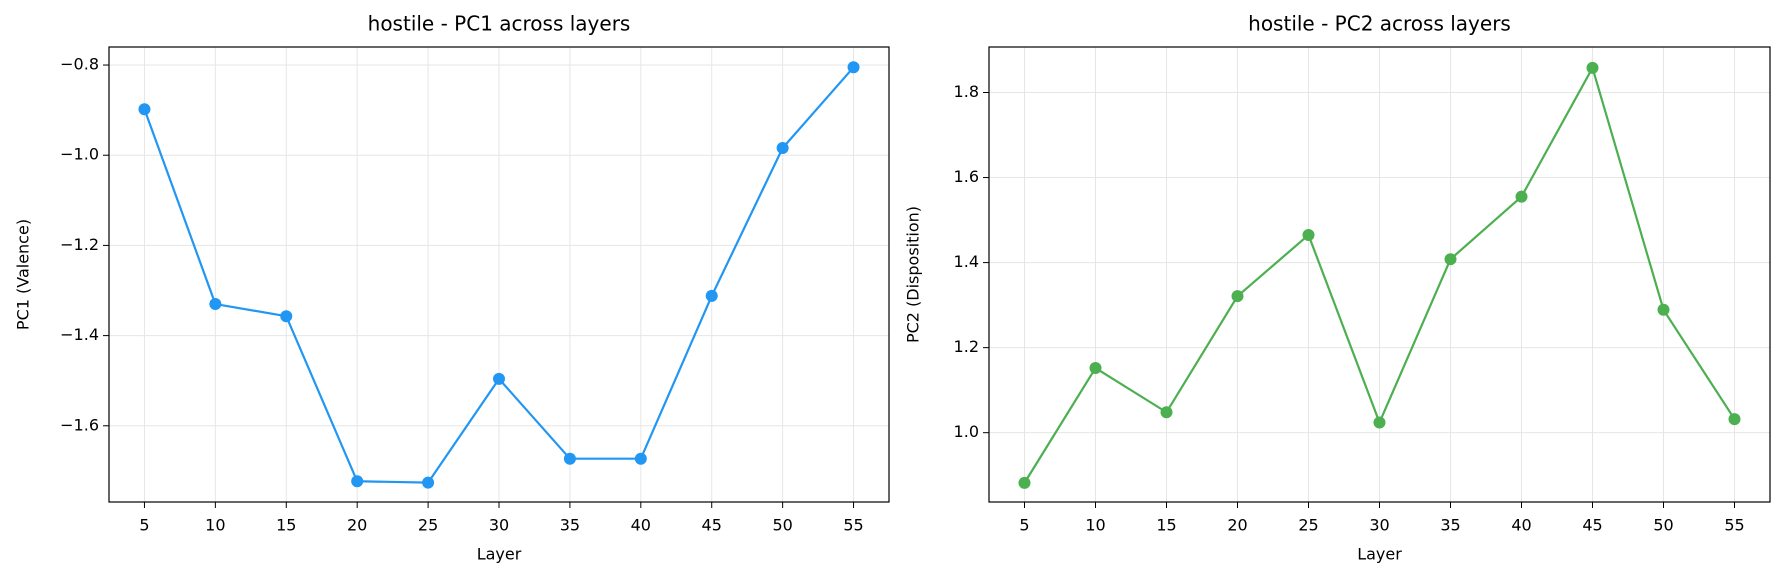 The height and width of the screenshot is (581, 1784). I want to click on y-axis-label: PC2 (Disposition), so click(913, 274).